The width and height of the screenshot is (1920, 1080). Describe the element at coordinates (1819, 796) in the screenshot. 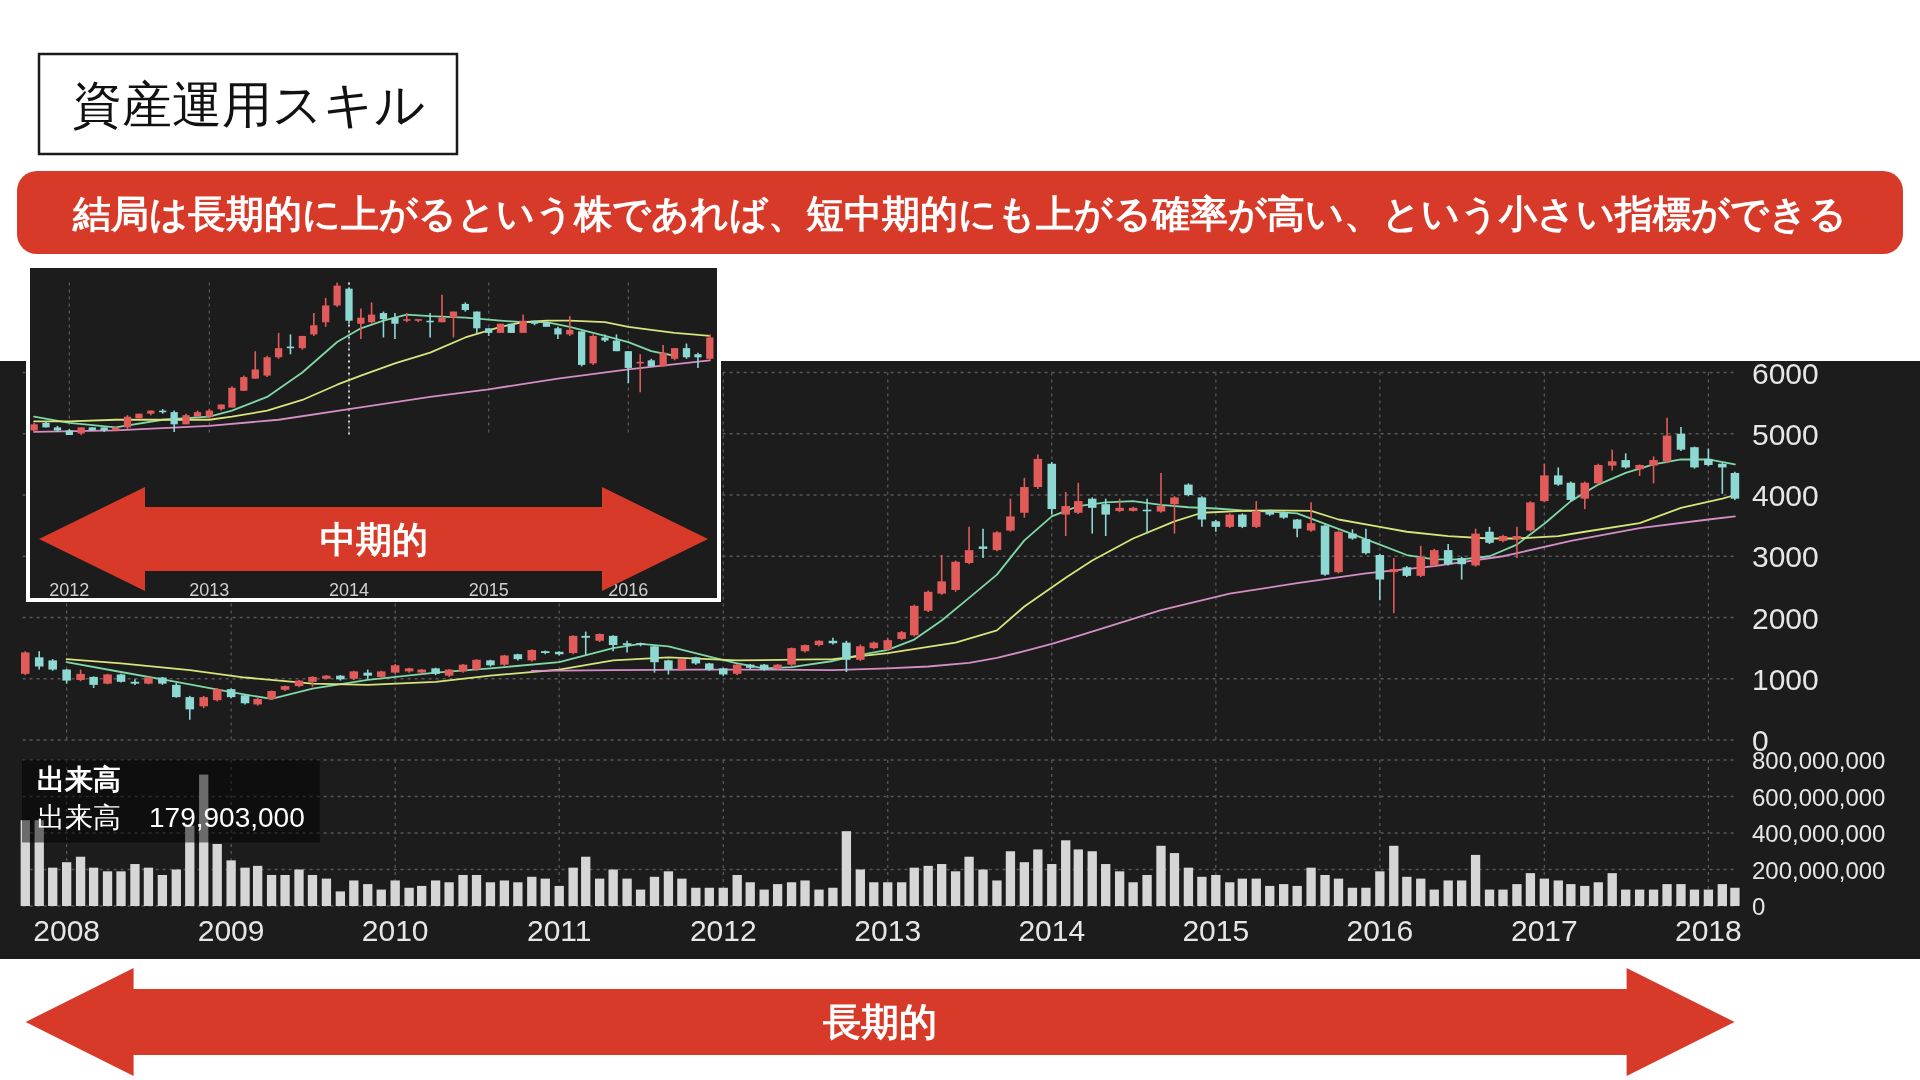

I see `y-tick-label: 600,000,000` at that location.